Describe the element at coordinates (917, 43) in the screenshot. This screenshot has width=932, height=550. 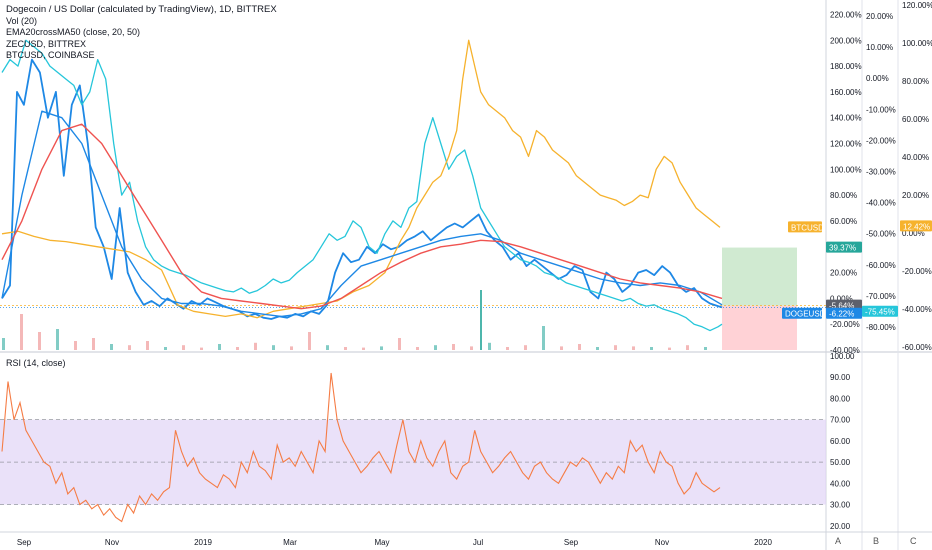
I see `y3-tick-label: 100.00%` at that location.